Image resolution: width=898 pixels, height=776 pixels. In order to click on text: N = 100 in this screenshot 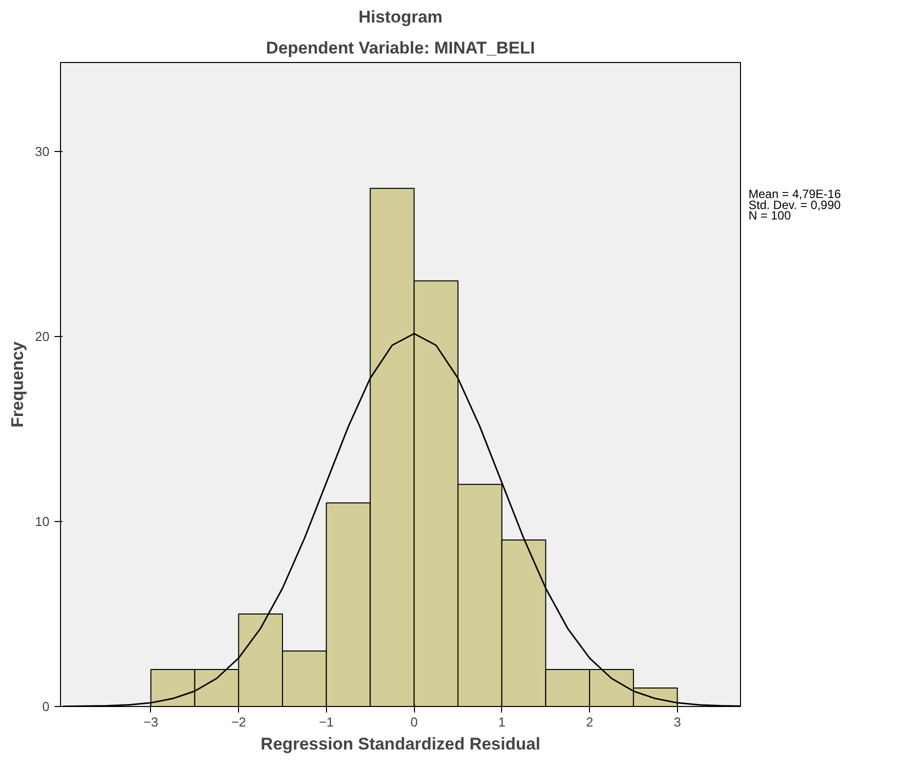, I will do `click(770, 215)`.